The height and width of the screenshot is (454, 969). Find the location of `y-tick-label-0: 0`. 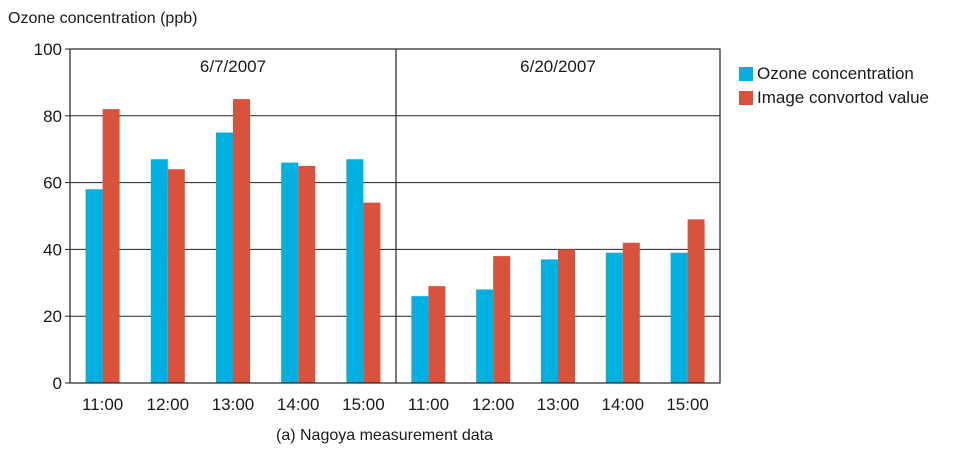

y-tick-label-0: 0 is located at coordinates (57, 383).